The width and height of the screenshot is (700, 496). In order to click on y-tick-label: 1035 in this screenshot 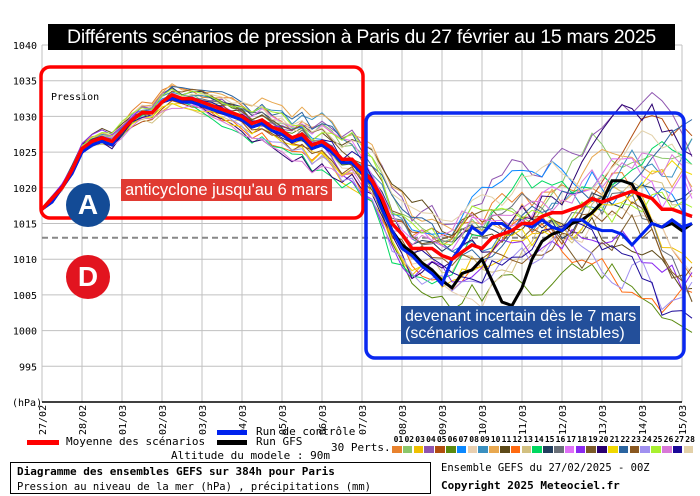, I will do `click(25, 82)`.